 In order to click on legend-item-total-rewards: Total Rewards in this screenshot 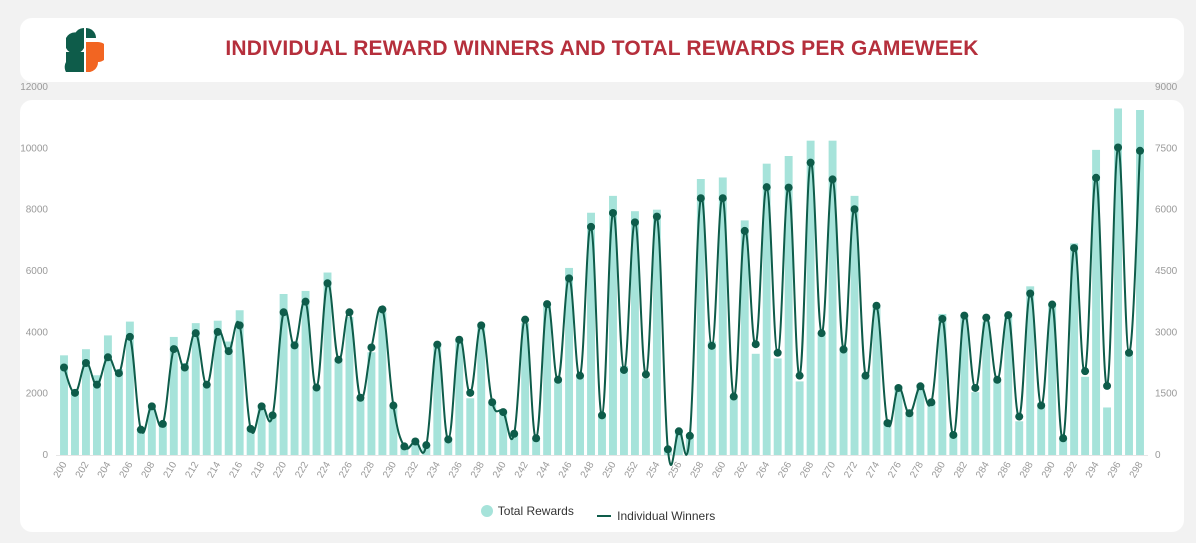, I will do `click(527, 511)`.